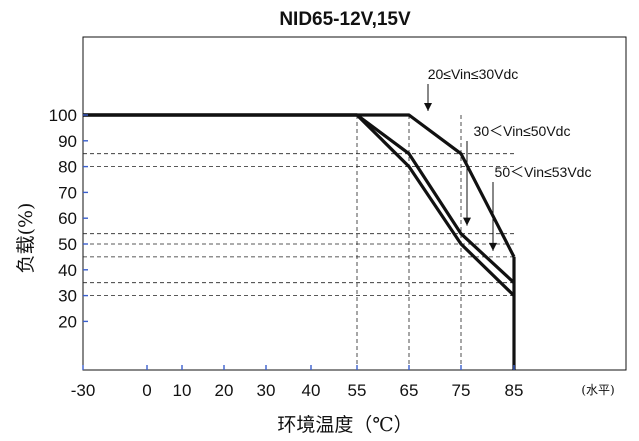 This screenshot has width=639, height=441. Describe the element at coordinates (597, 390) in the screenshot. I see `x-axis-unit-suffix: (水平)` at that location.